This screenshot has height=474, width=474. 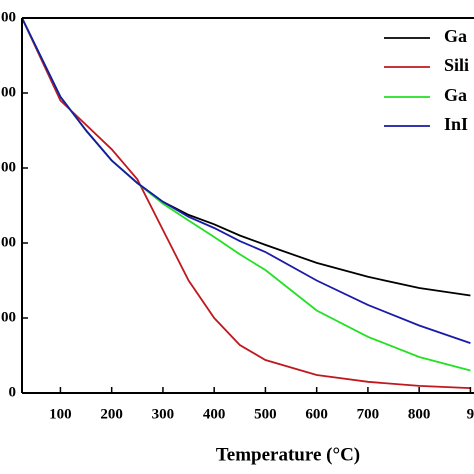 I want to click on x-tick-label: 200, so click(x=111, y=414).